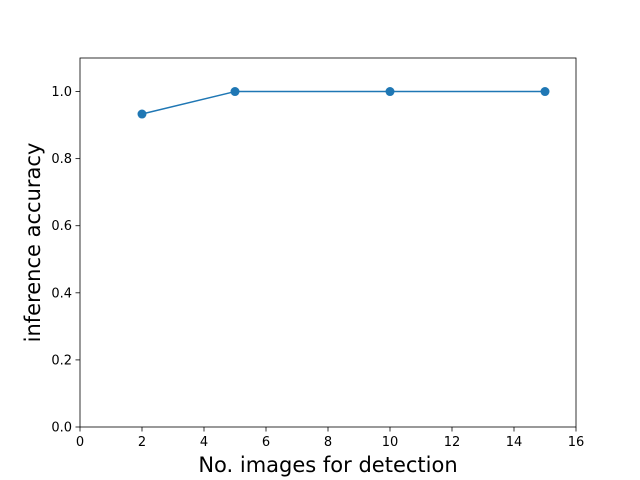 The image size is (640, 480). I want to click on x-tick-label: 4, so click(204, 442).